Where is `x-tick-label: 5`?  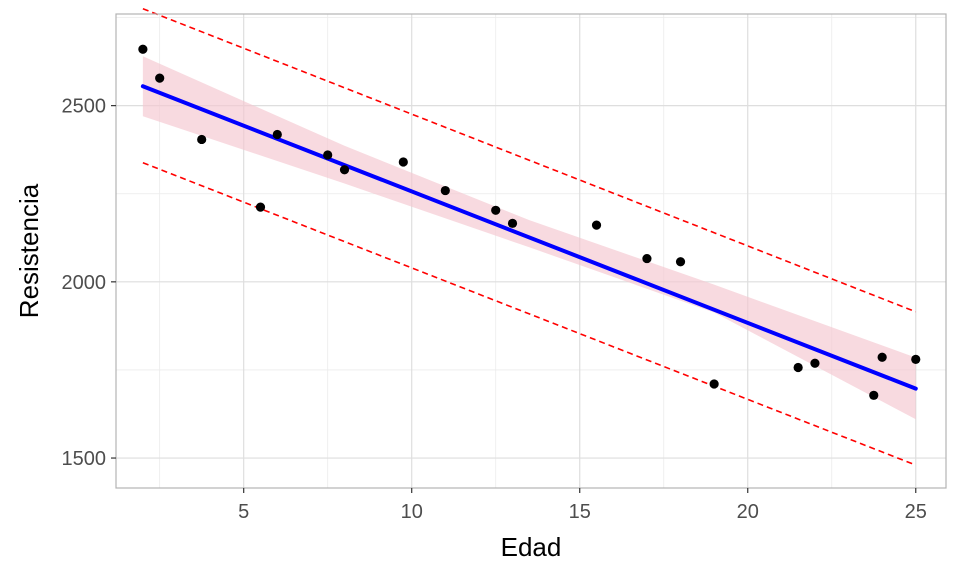
x-tick-label: 5 is located at coordinates (243, 512).